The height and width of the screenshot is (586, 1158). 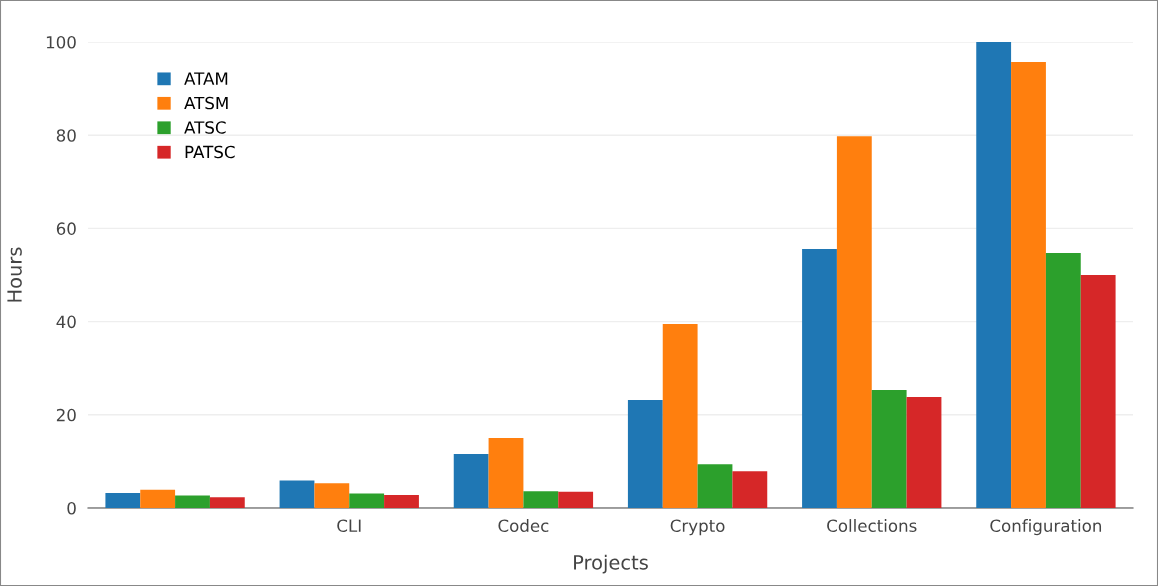 What do you see at coordinates (66, 228) in the screenshot?
I see `y-tick-label: 60` at bounding box center [66, 228].